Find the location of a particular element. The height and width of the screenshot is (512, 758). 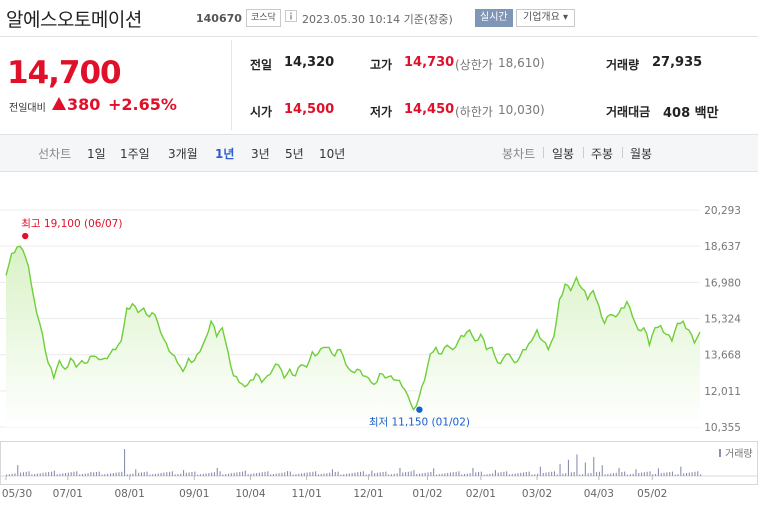

x-tick-label: 08/01 is located at coordinates (129, 494).